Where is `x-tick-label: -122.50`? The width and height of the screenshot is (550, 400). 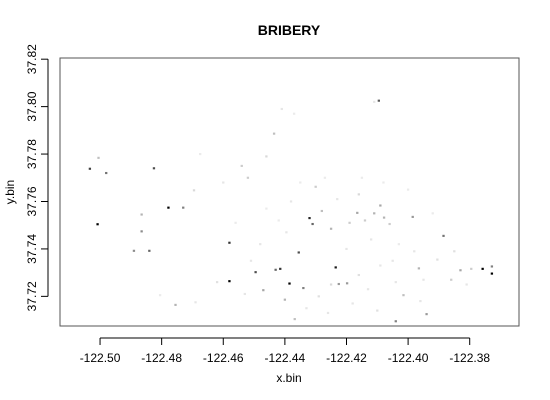 x-tick-label: -122.50 is located at coordinates (100, 358).